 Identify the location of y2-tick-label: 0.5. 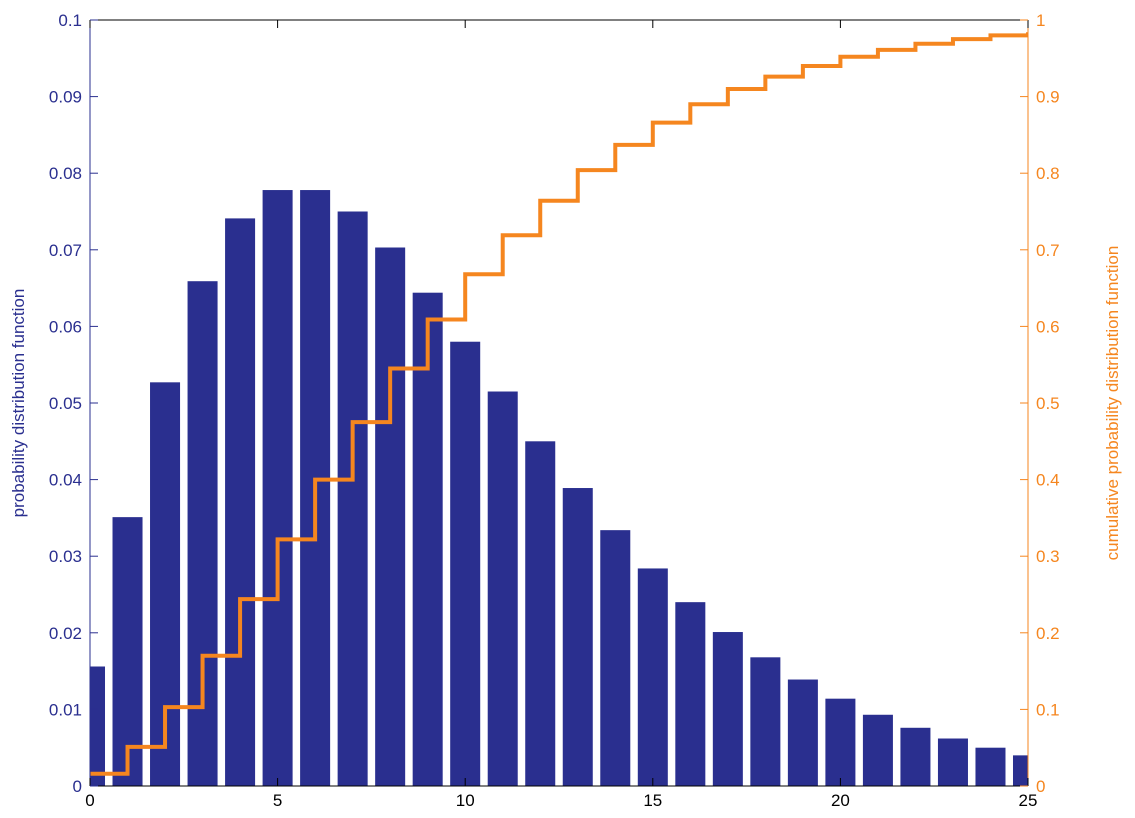
(1048, 403).